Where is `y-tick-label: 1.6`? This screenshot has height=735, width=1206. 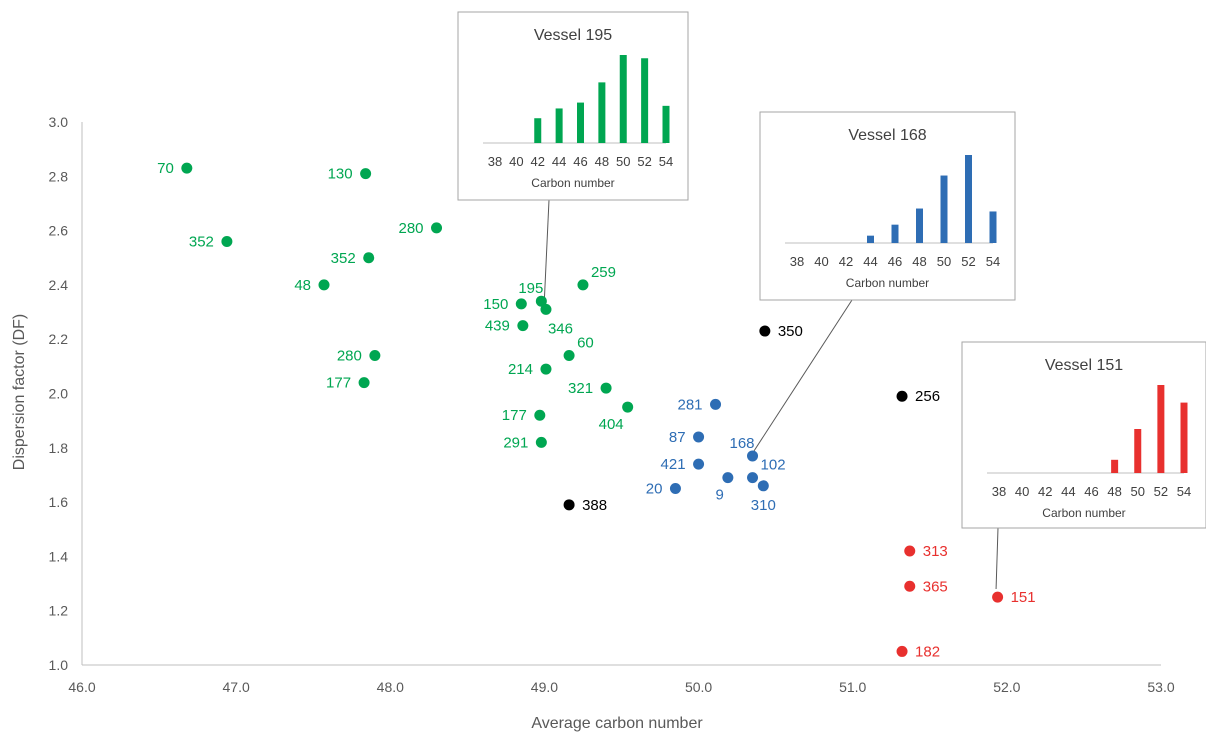 y-tick-label: 1.6 is located at coordinates (59, 502).